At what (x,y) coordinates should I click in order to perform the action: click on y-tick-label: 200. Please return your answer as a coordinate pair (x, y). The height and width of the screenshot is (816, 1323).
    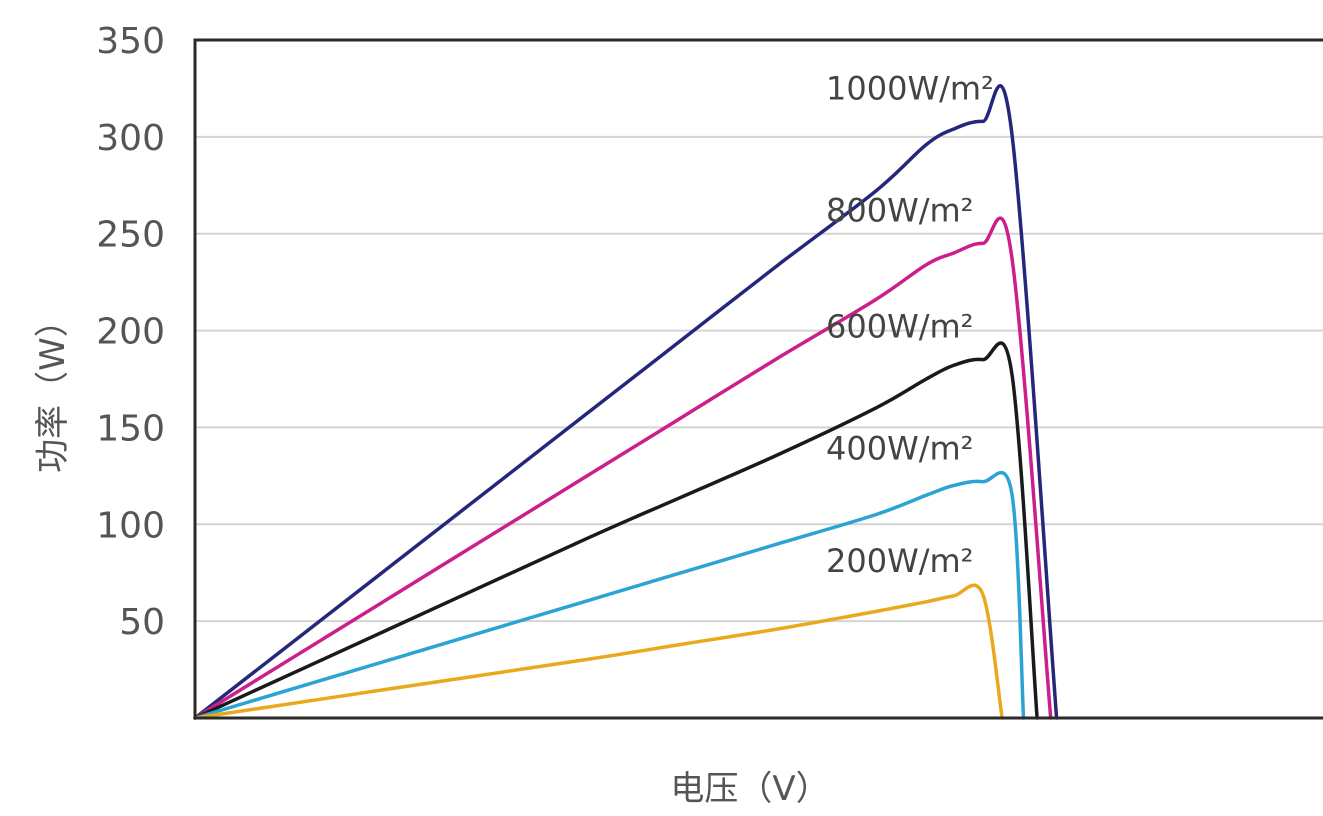
    Looking at the image, I should click on (130, 332).